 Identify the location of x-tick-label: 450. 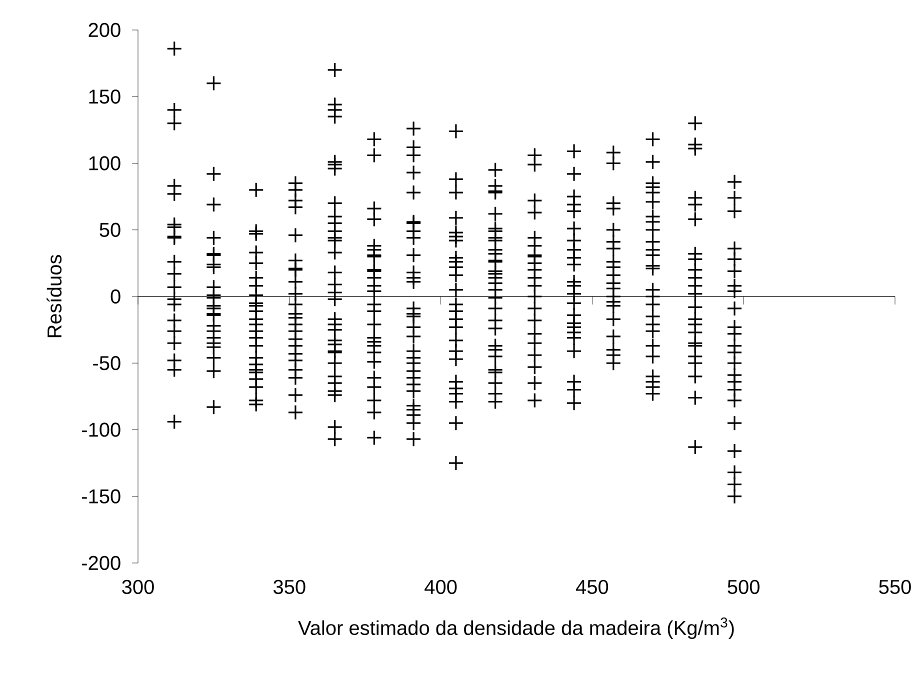
(592, 587).